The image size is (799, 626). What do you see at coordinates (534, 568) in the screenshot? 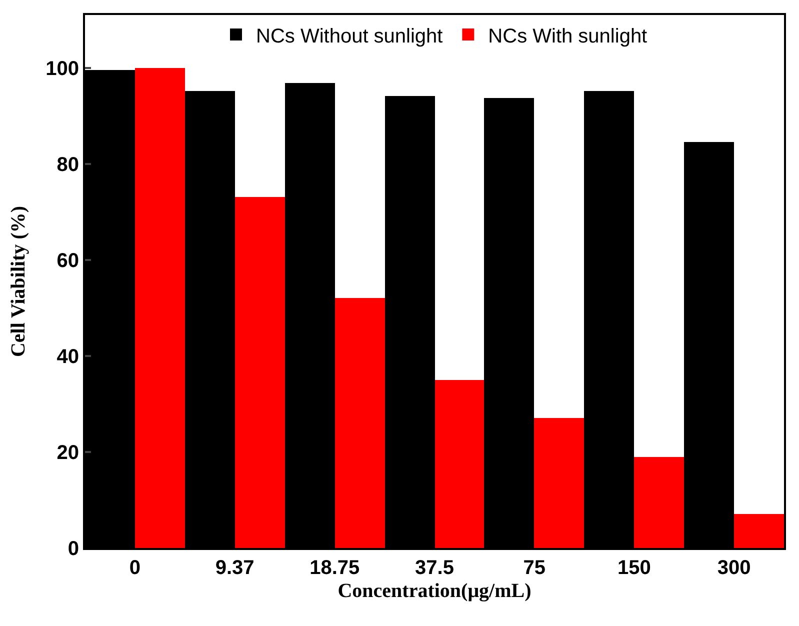
I see `x-tick-label: 75` at bounding box center [534, 568].